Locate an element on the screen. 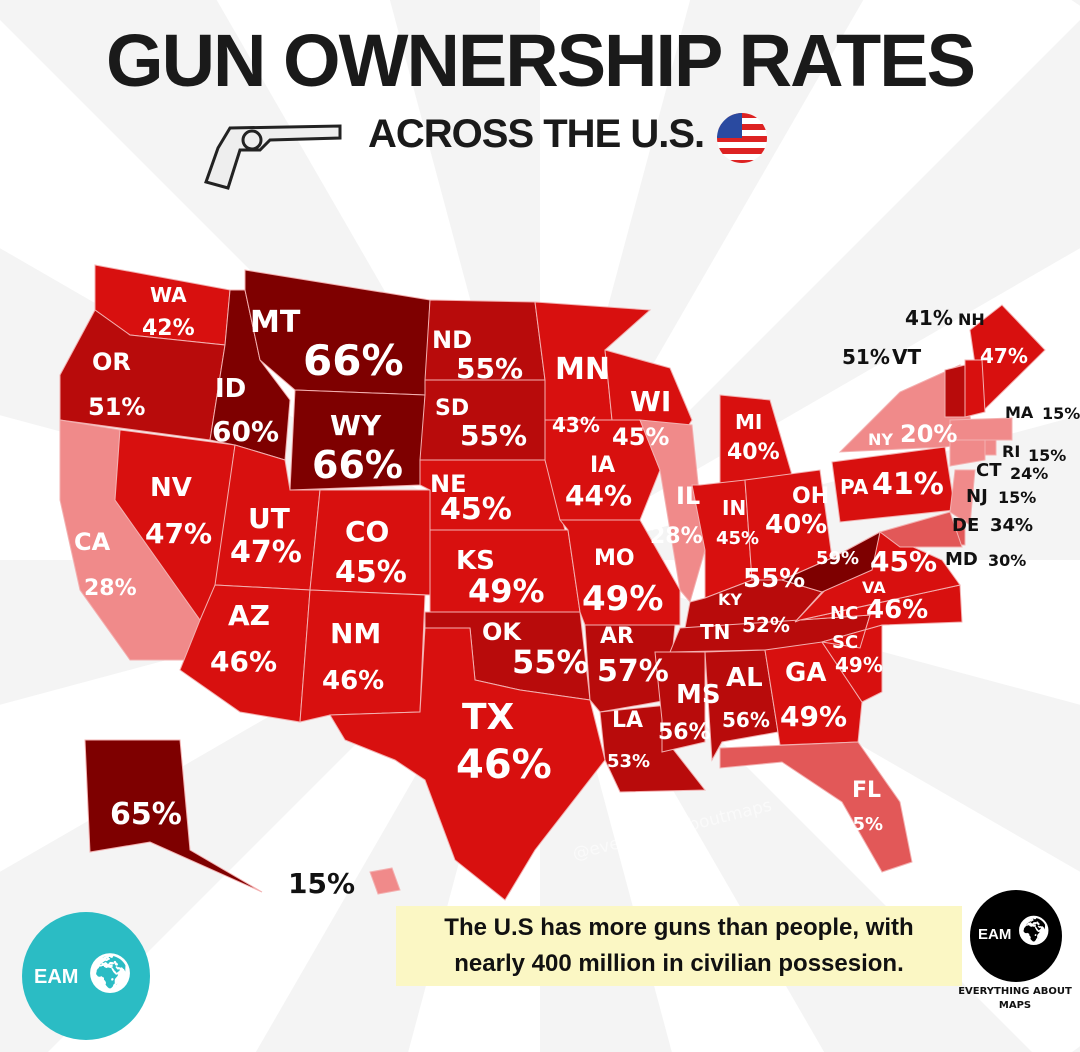  state-abbr: LA is located at coordinates (628, 720).